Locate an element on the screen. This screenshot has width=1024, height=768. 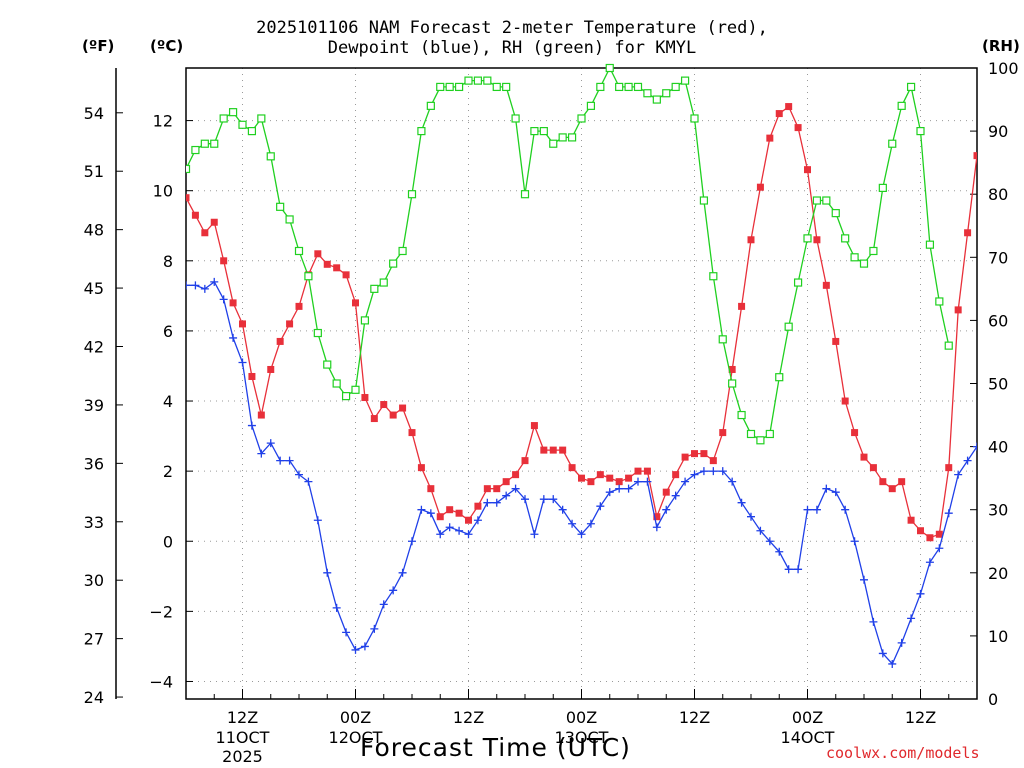
rh-axis-unit: (RH) is located at coordinates (1001, 46).